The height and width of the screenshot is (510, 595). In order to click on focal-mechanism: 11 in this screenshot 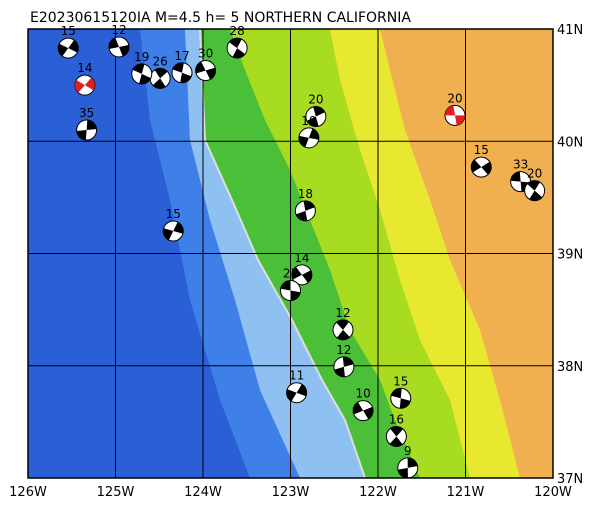, I will do `click(297, 386)`.